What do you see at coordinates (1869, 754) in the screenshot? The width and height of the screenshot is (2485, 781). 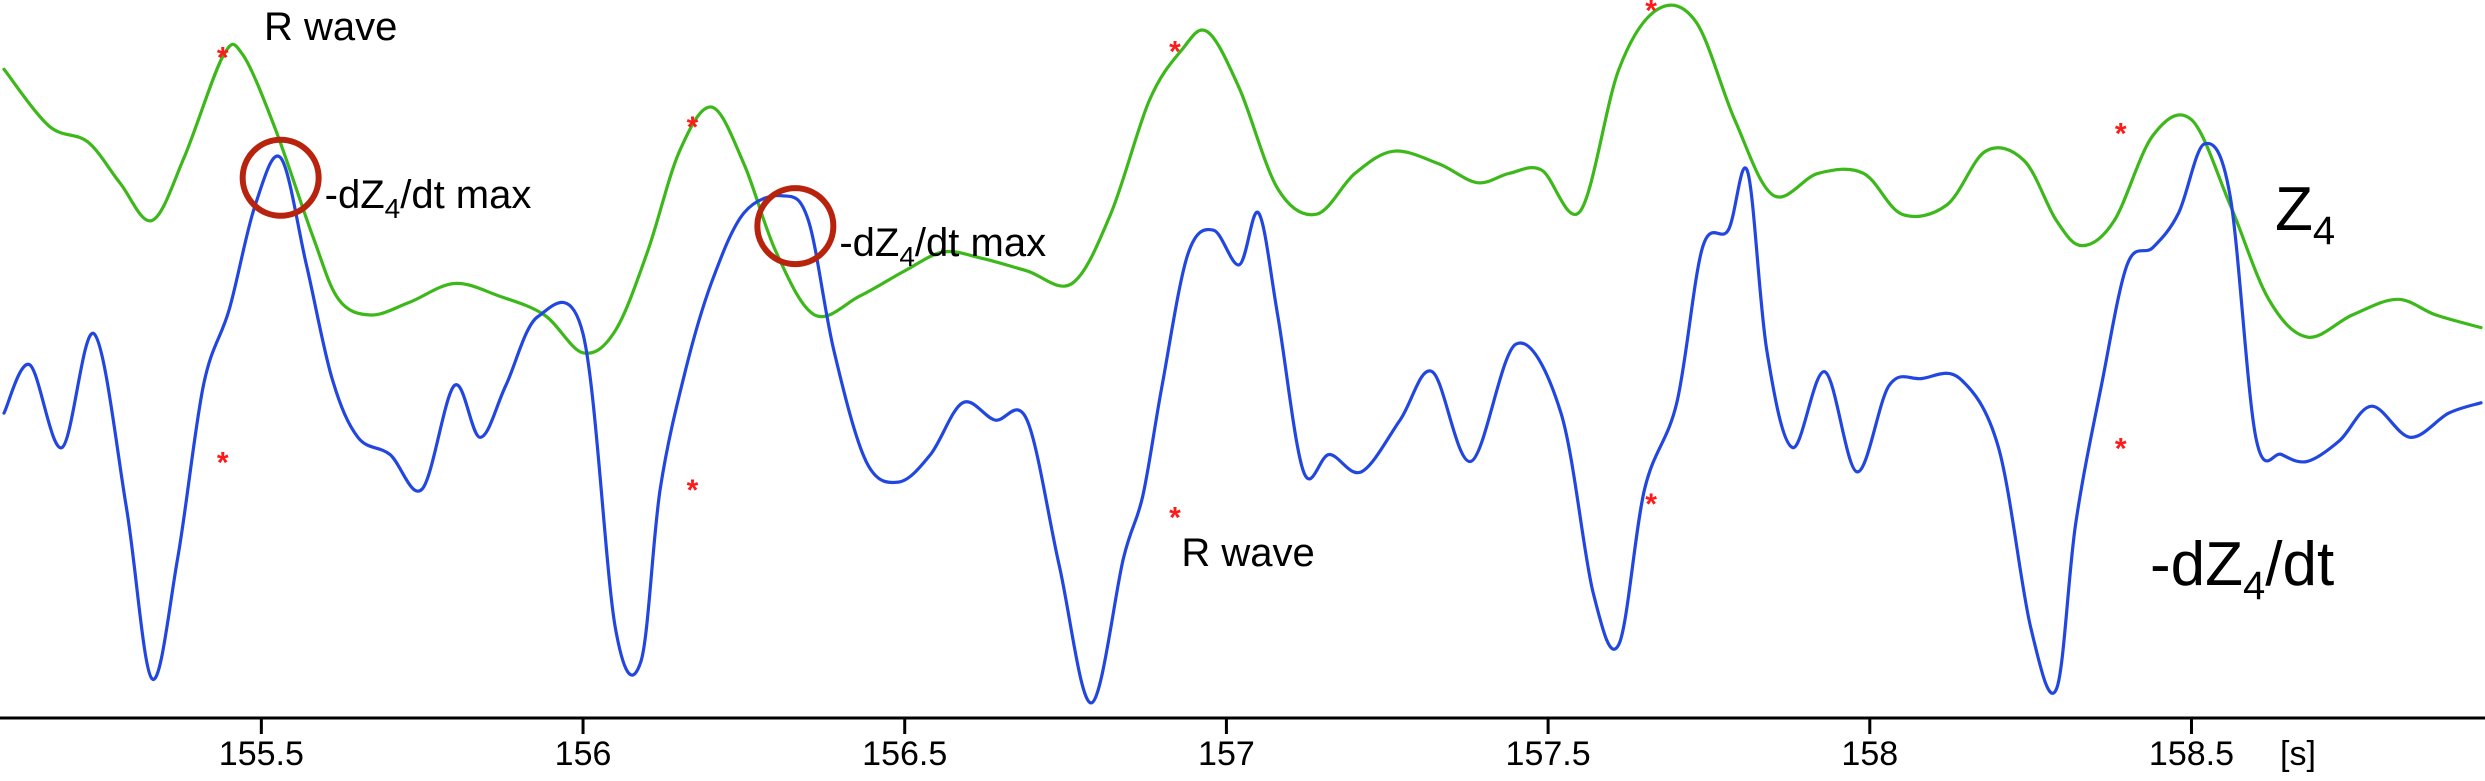 I see `x-tick-label: 158` at bounding box center [1869, 754].